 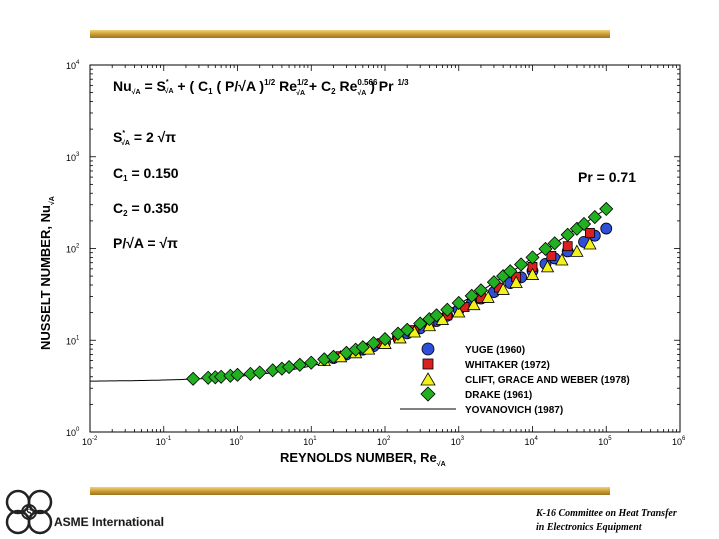 What do you see at coordinates (606, 513) in the screenshot?
I see `credit-line-1: K-16 Committee on Heat Transfer` at bounding box center [606, 513].